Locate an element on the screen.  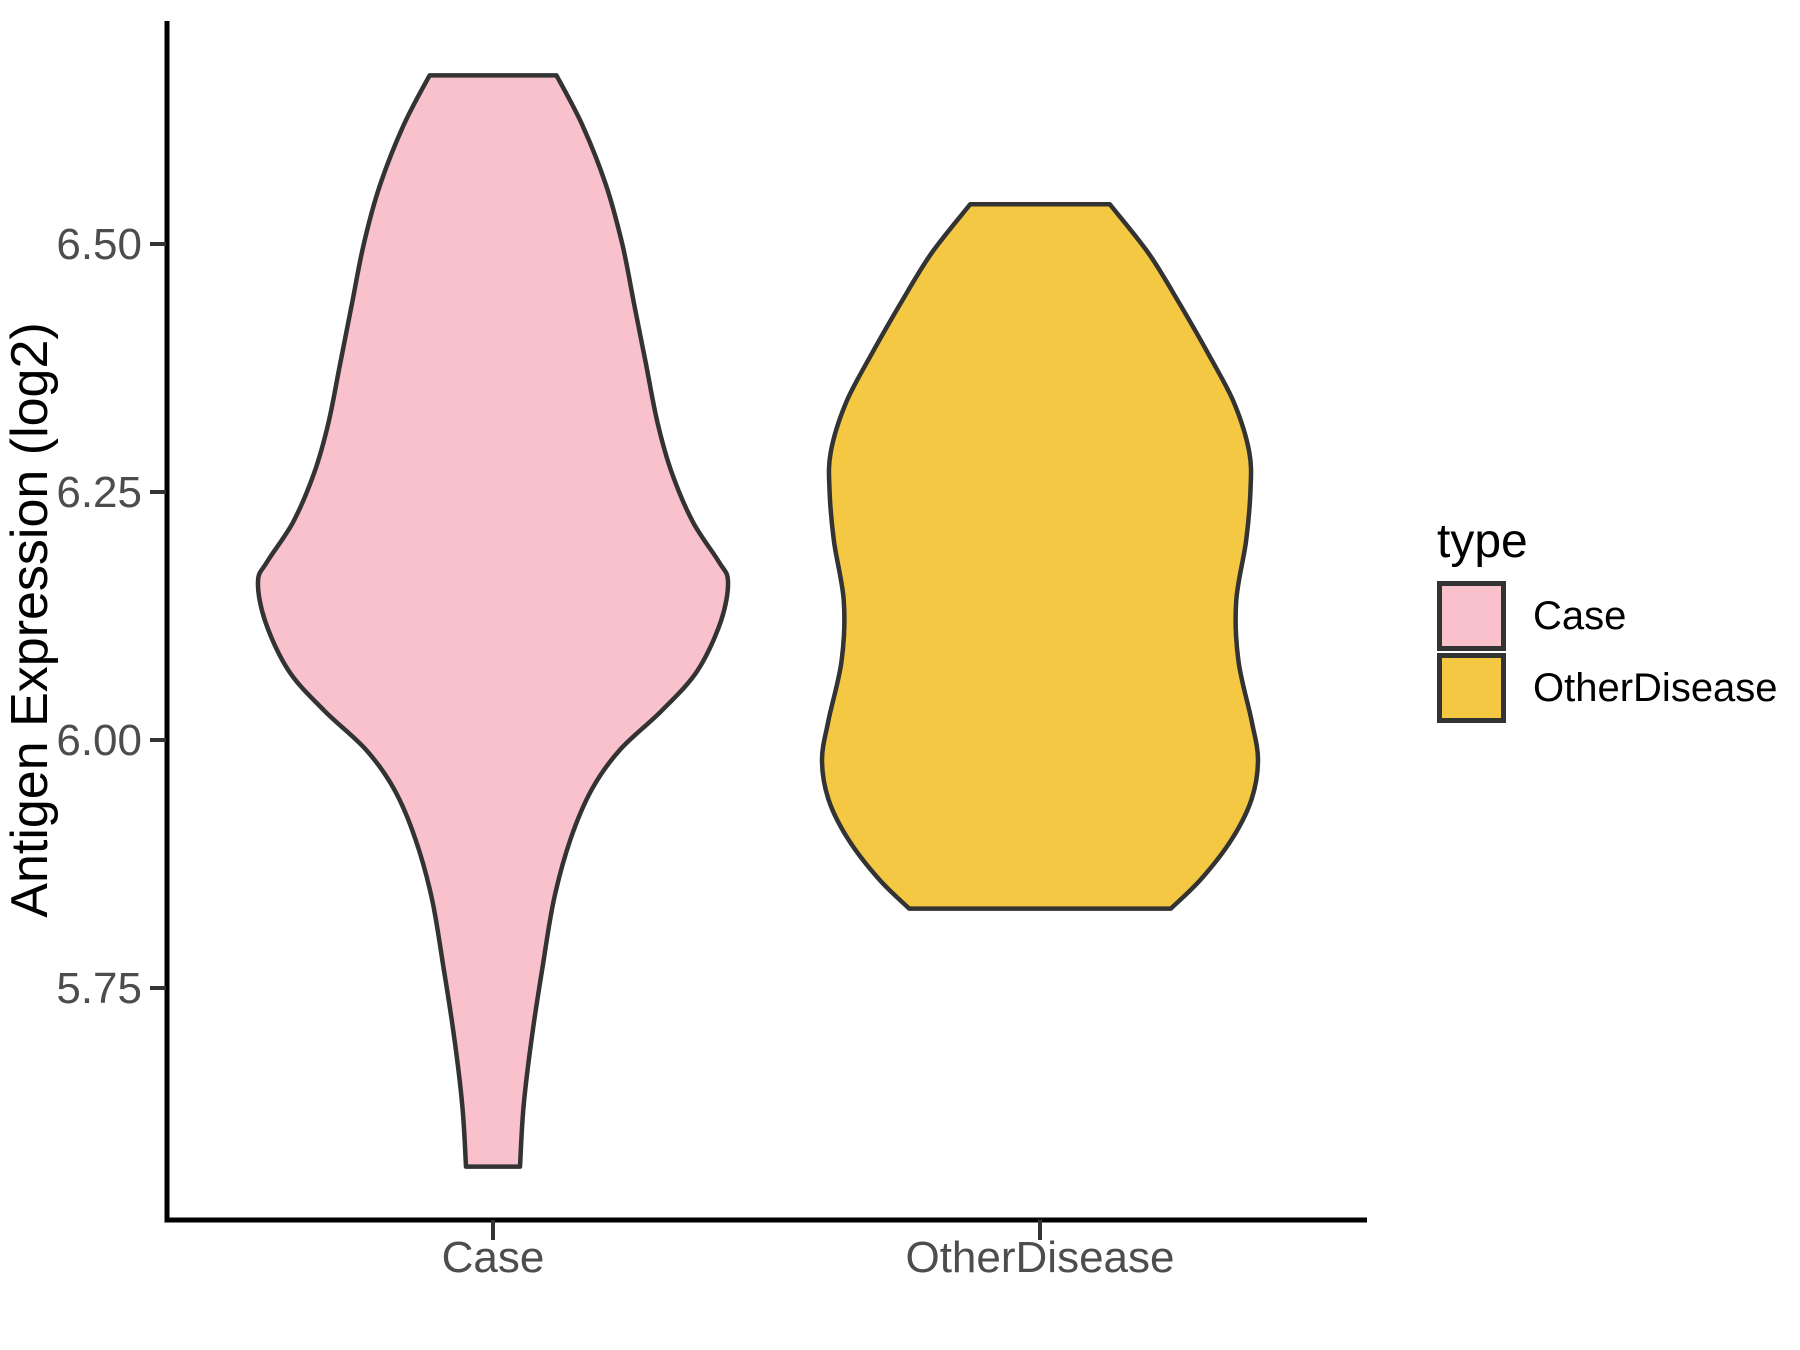
legend-item-otherdisease: OtherDisease is located at coordinates (1607, 688).